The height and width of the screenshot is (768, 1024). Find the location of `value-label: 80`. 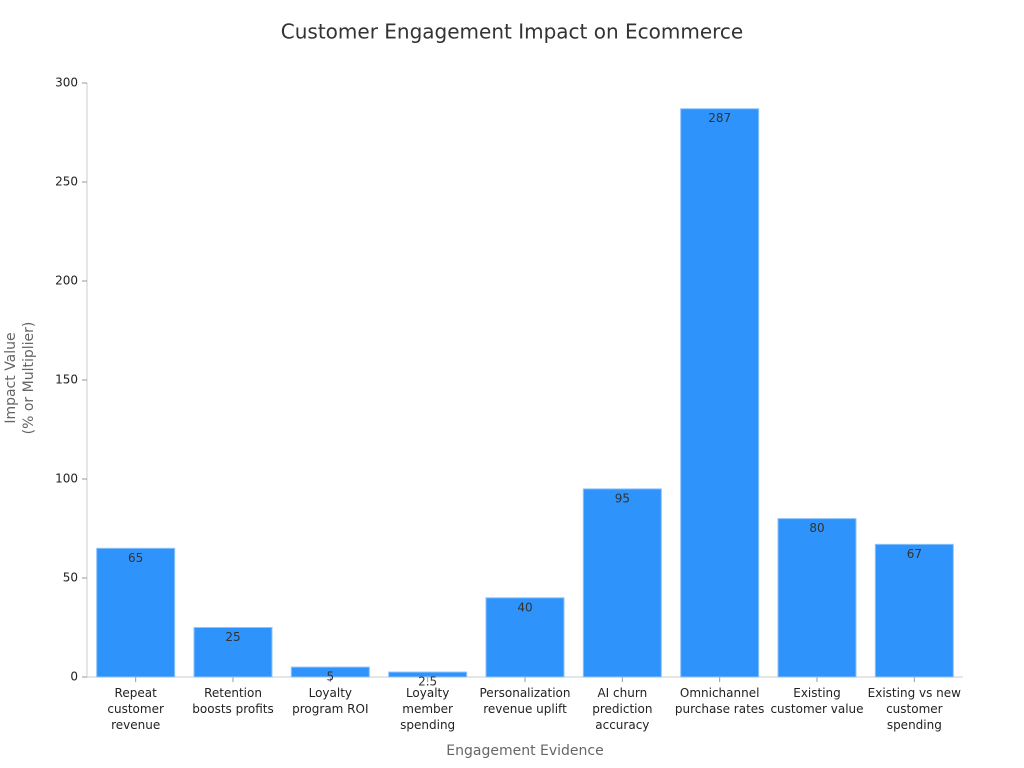

value-label: 80 is located at coordinates (816, 528).